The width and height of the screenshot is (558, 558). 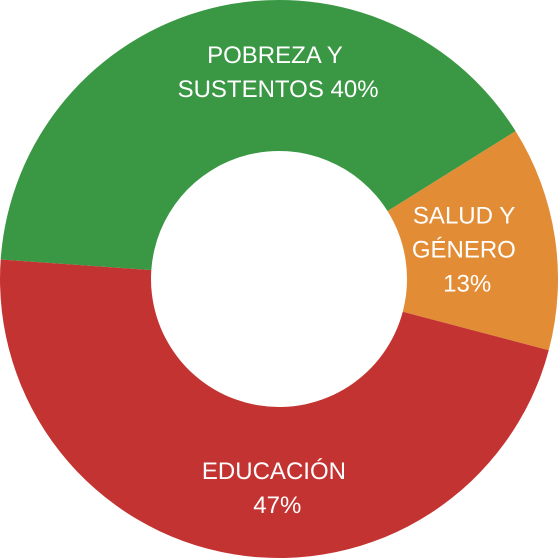 What do you see at coordinates (278, 73) in the screenshot?
I see `slice-label: POBREZA Y SUSTENTOS 40%` at bounding box center [278, 73].